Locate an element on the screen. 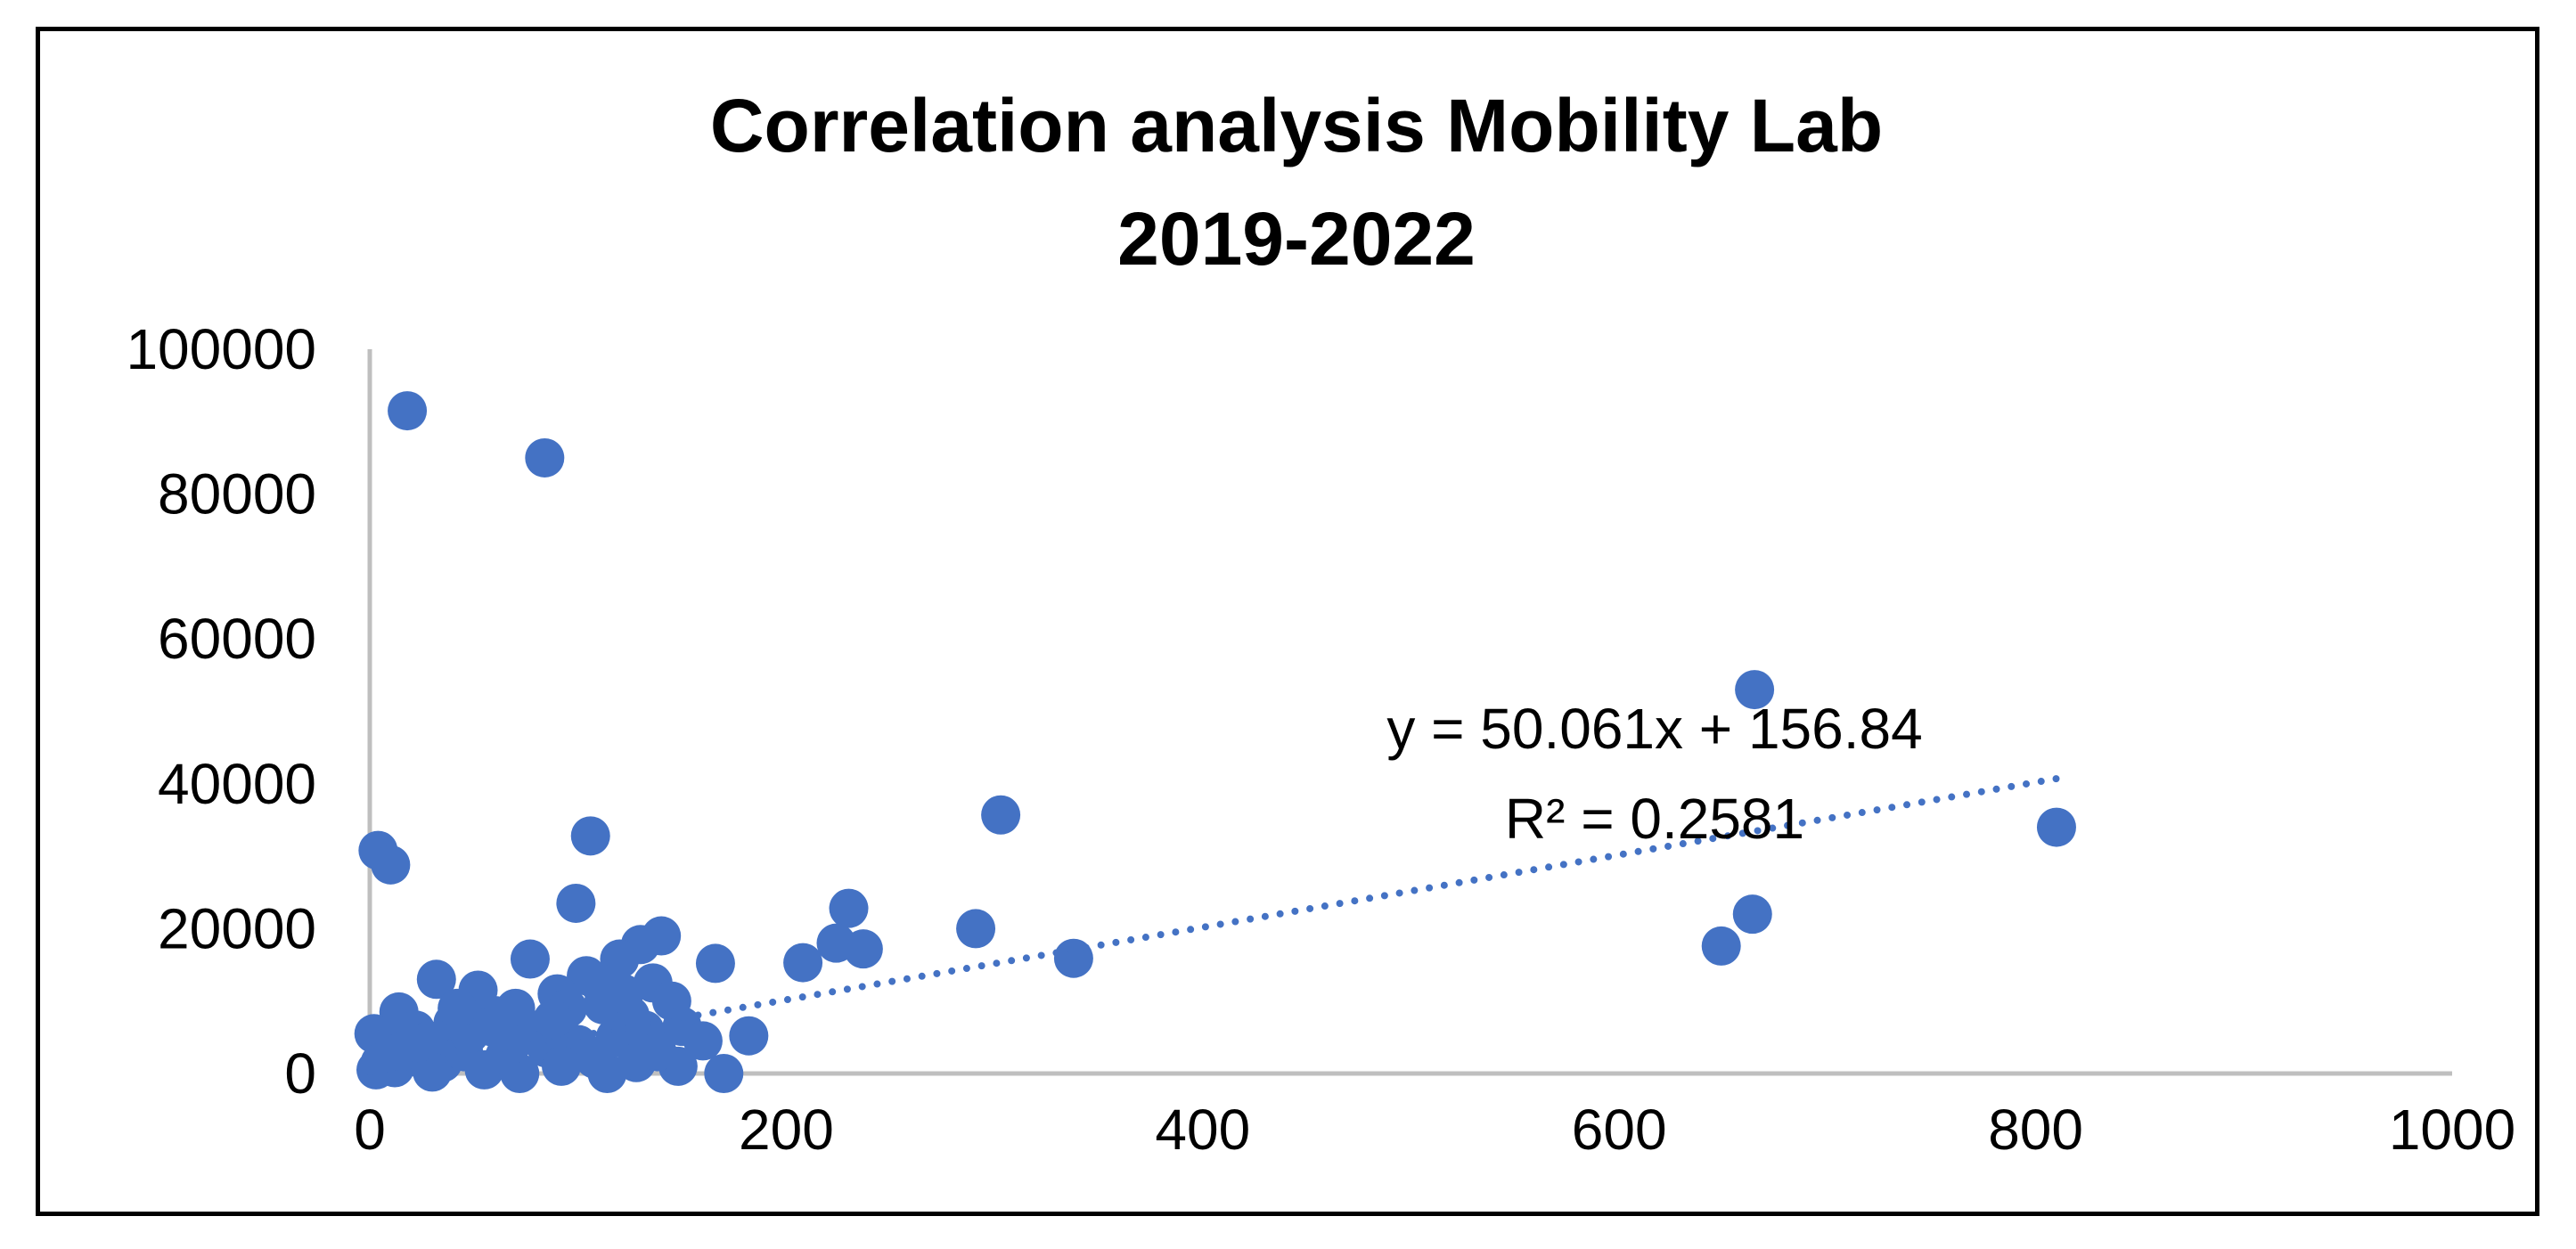 The image size is (2576, 1249). y-tick-label: 0 is located at coordinates (300, 1073).